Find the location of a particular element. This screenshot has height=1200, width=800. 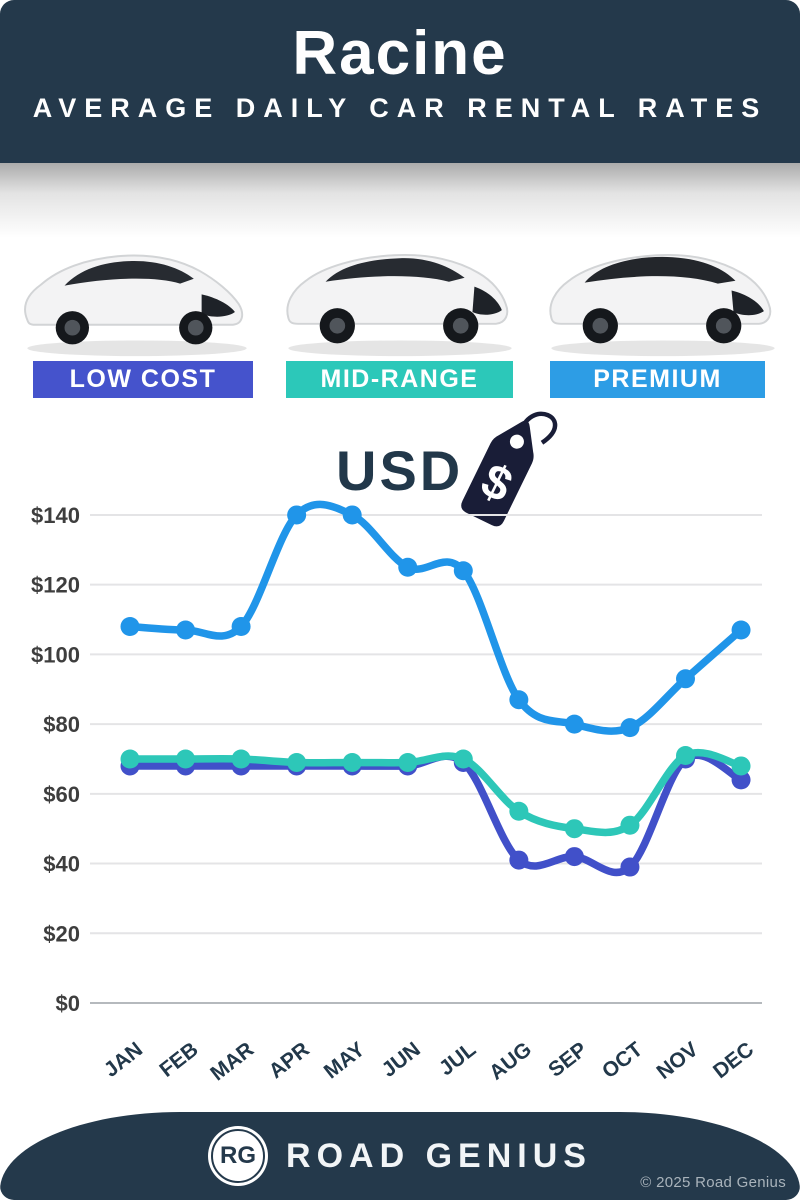

road-genius-logo-icon: RG is located at coordinates (238, 1156).